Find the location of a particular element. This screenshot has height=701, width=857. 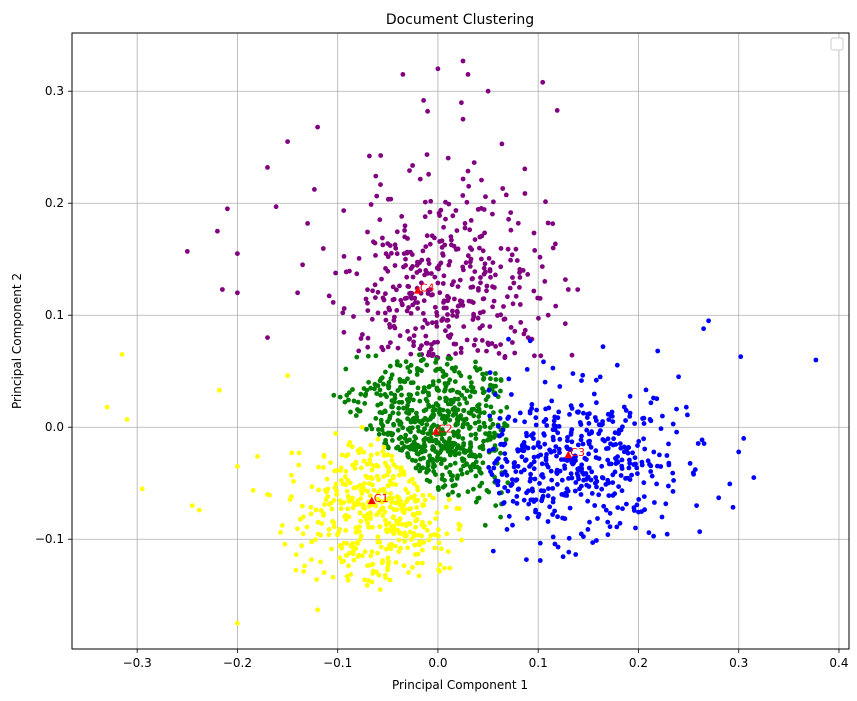

centroid-label-c3: C3 is located at coordinates (577, 452).